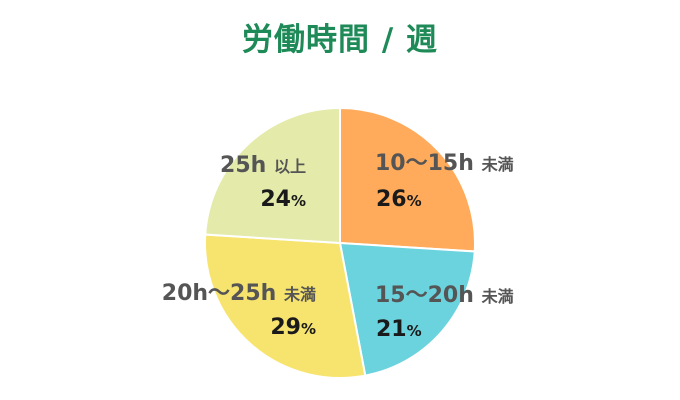 Image resolution: width=680 pixels, height=400 pixels. Describe the element at coordinates (283, 199) in the screenshot. I see `slice-value-4: 24%` at that location.